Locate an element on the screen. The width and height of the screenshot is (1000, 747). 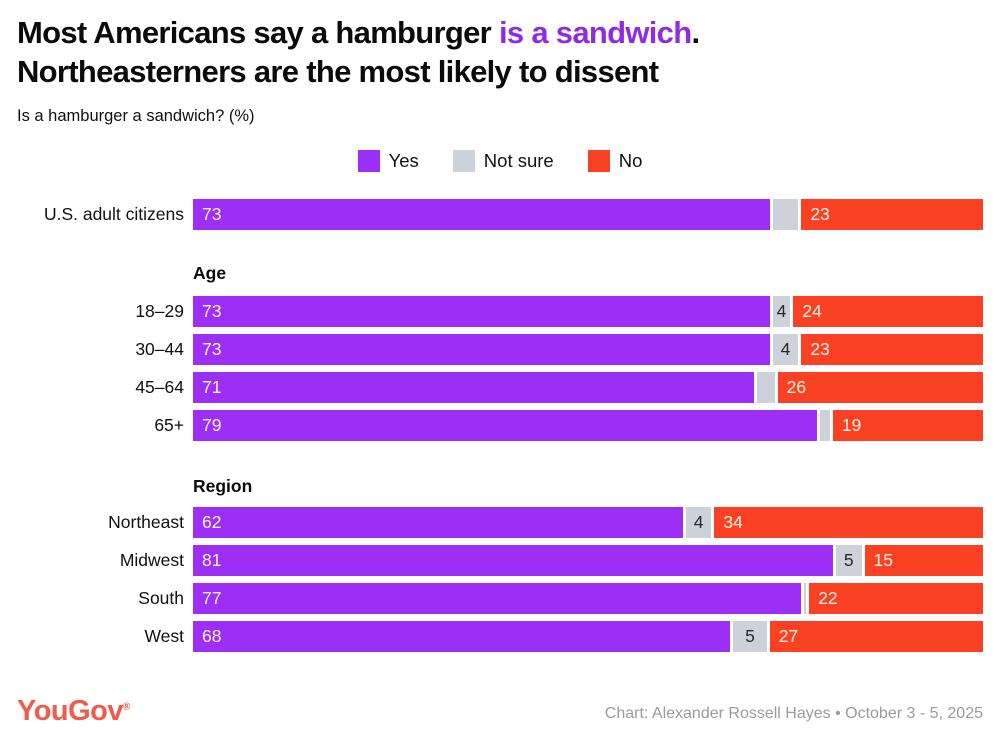
bar-row-65: 65+ 79 19 is located at coordinates (500, 425).